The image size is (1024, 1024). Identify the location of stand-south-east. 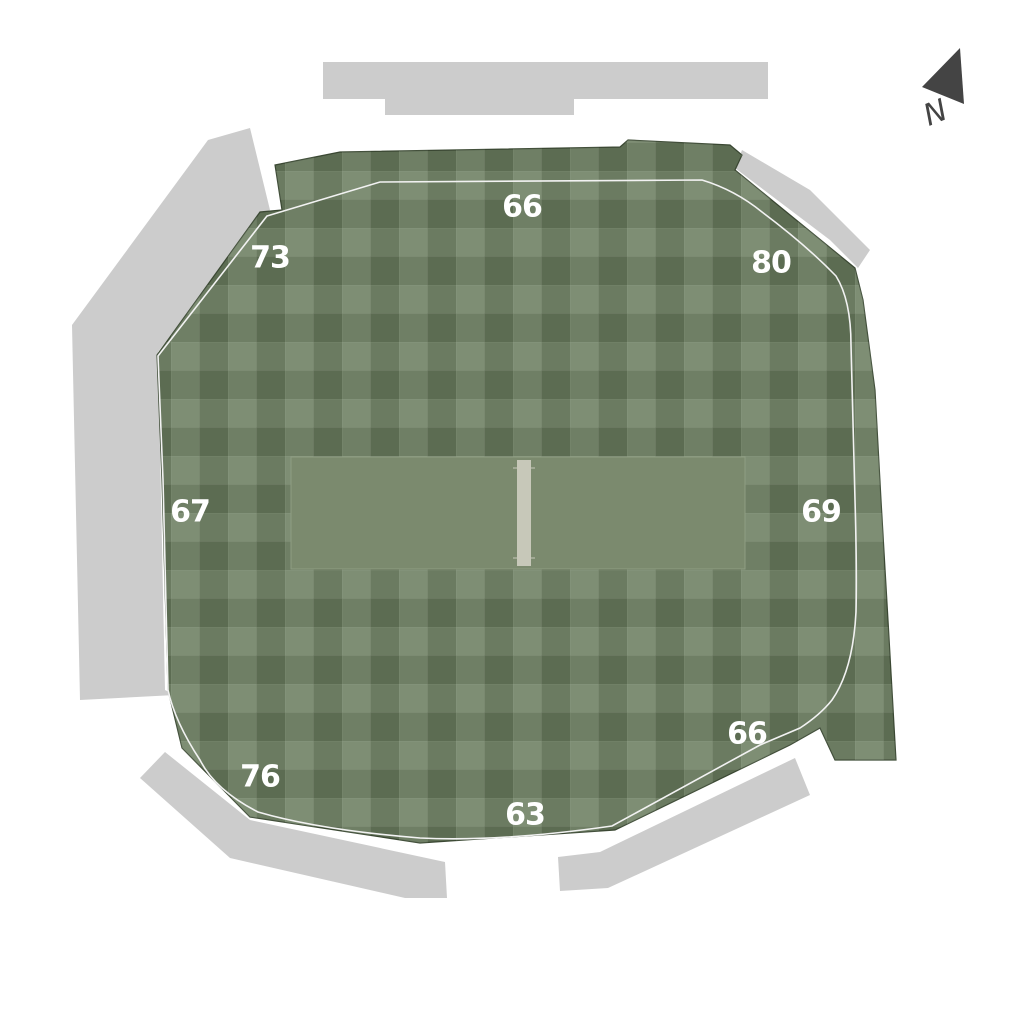
(684, 824).